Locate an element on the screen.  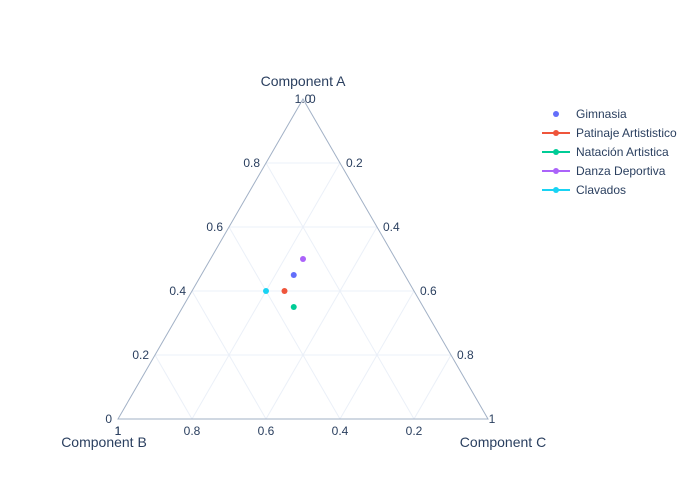
tick-label-a: 0.6 is located at coordinates (214, 227).